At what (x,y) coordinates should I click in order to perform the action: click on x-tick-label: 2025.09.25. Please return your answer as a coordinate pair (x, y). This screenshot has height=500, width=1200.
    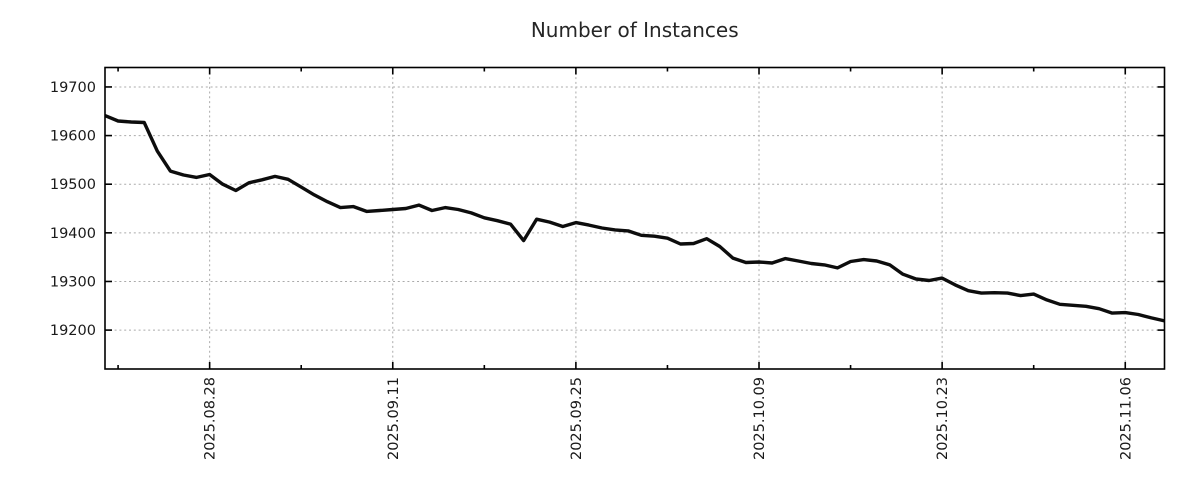
    Looking at the image, I should click on (577, 418).